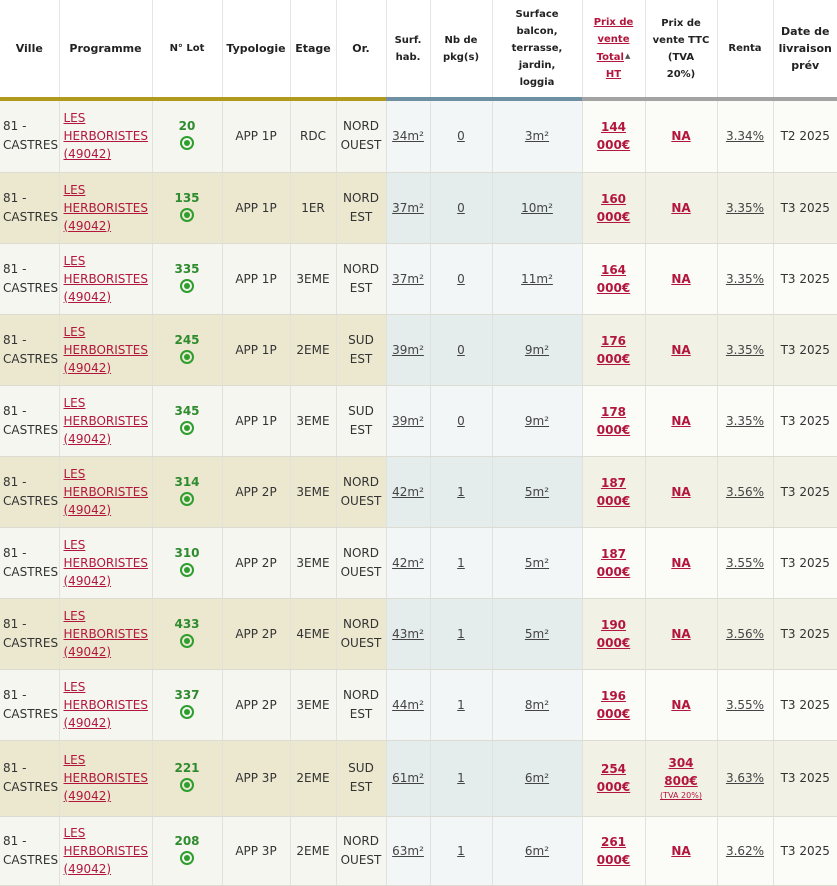  I want to click on price-ht-link: 261 000€, so click(613, 850).